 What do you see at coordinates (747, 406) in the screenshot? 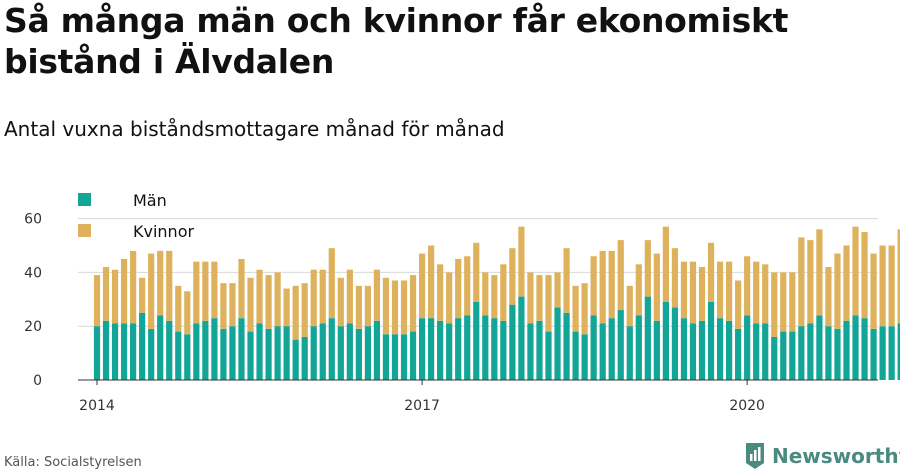
I see `x-tick-label: 2020` at bounding box center [747, 406].